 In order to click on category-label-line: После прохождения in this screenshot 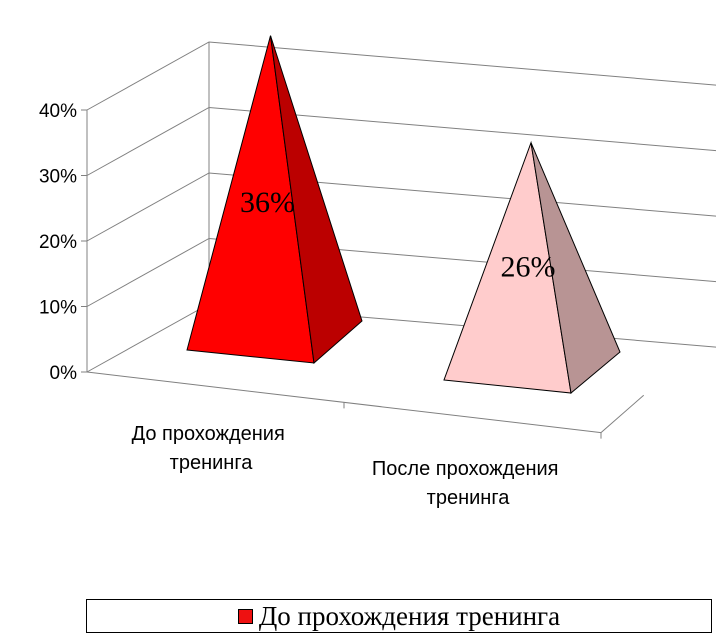, I will do `click(465, 469)`.